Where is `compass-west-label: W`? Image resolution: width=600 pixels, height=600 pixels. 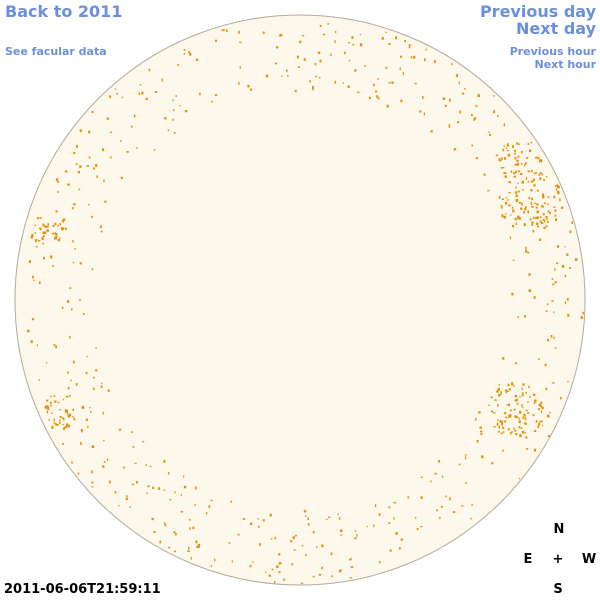
compass-west-label: W is located at coordinates (589, 559).